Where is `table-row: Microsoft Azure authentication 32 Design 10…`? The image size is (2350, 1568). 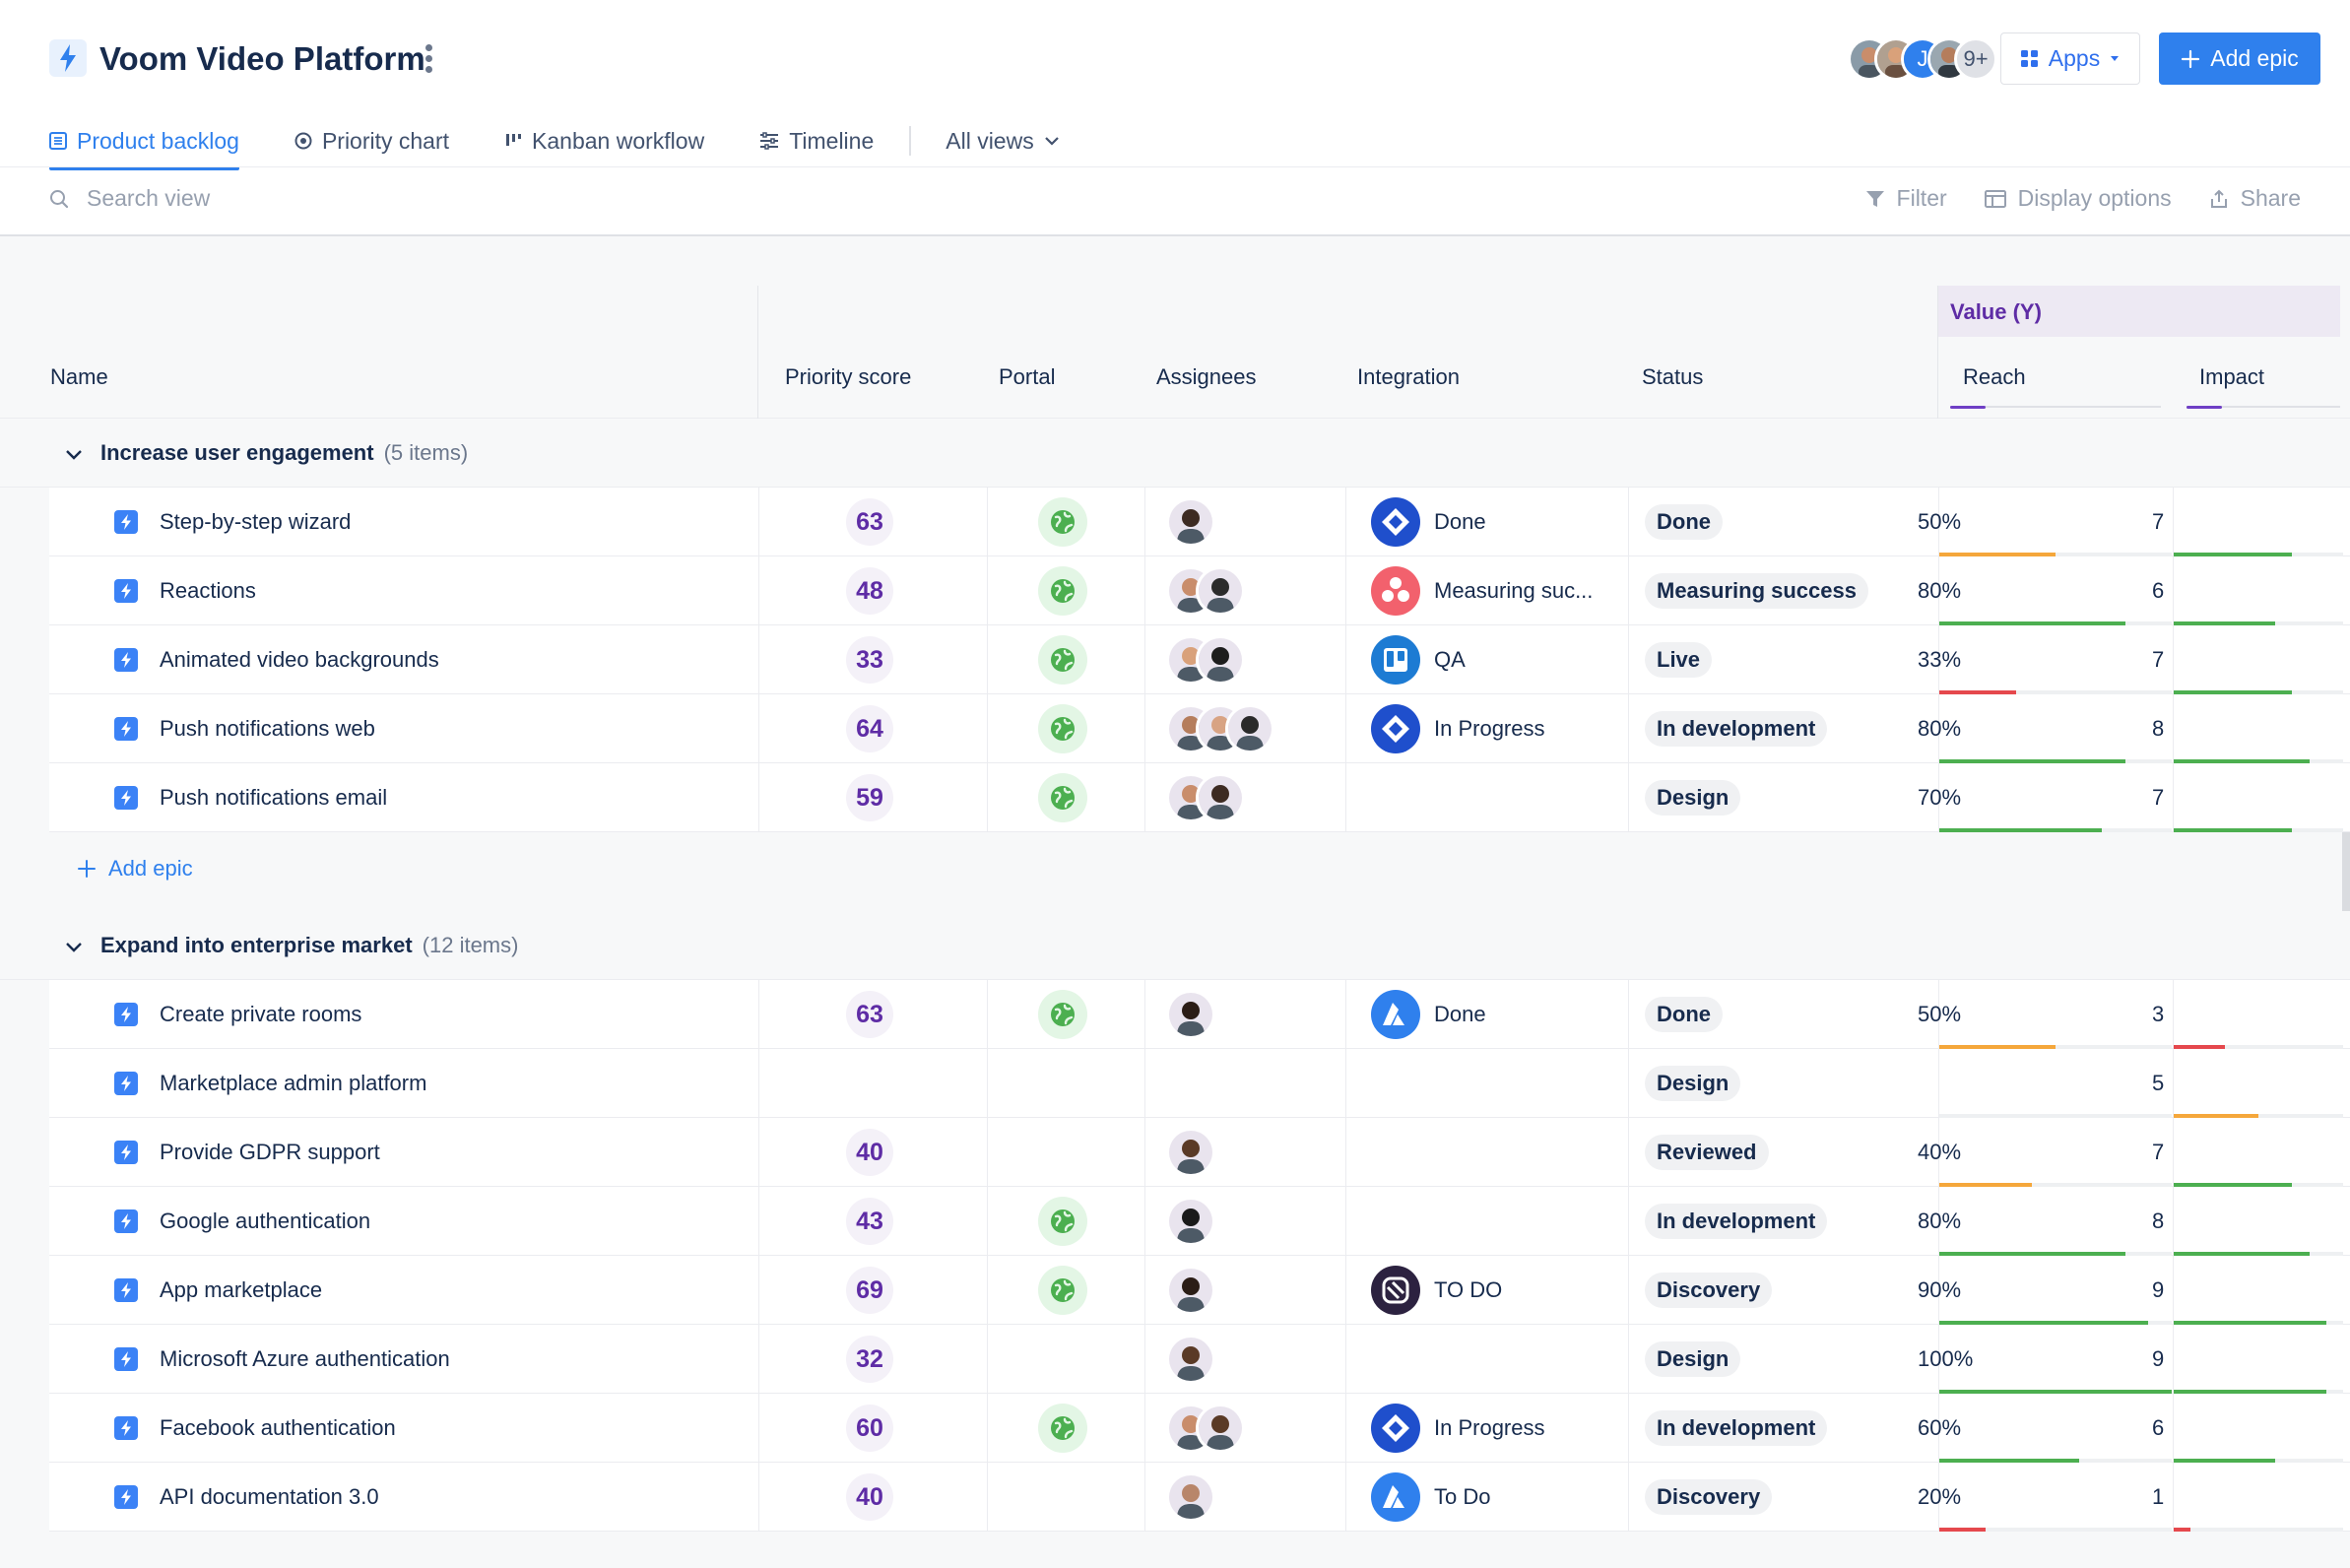 table-row: Microsoft Azure authentication 32 Design 10… is located at coordinates (1199, 1360).